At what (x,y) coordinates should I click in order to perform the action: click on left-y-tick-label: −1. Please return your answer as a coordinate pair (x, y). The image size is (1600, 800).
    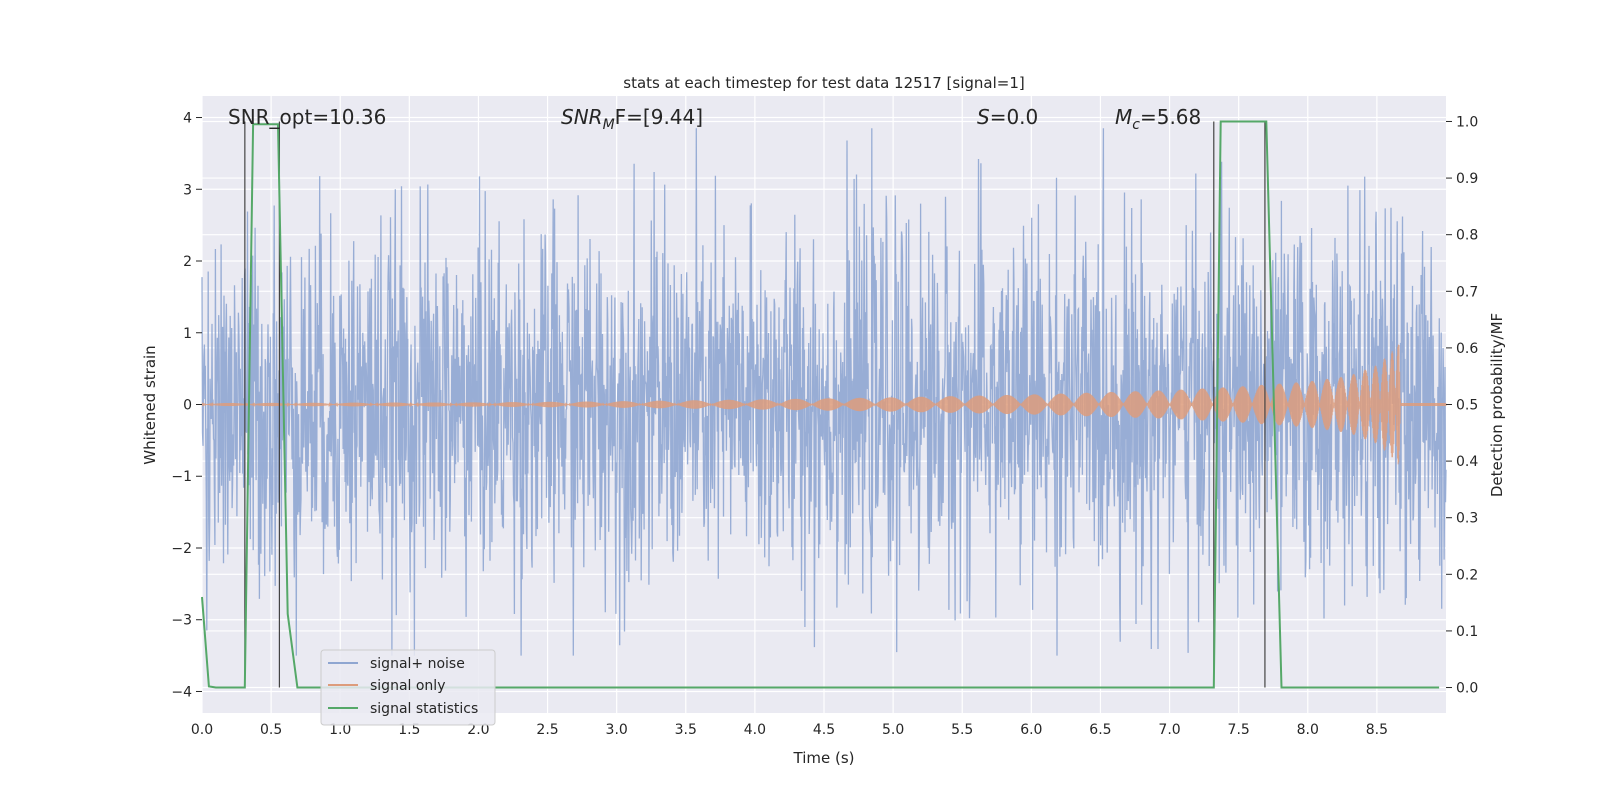
    Looking at the image, I should click on (181, 477).